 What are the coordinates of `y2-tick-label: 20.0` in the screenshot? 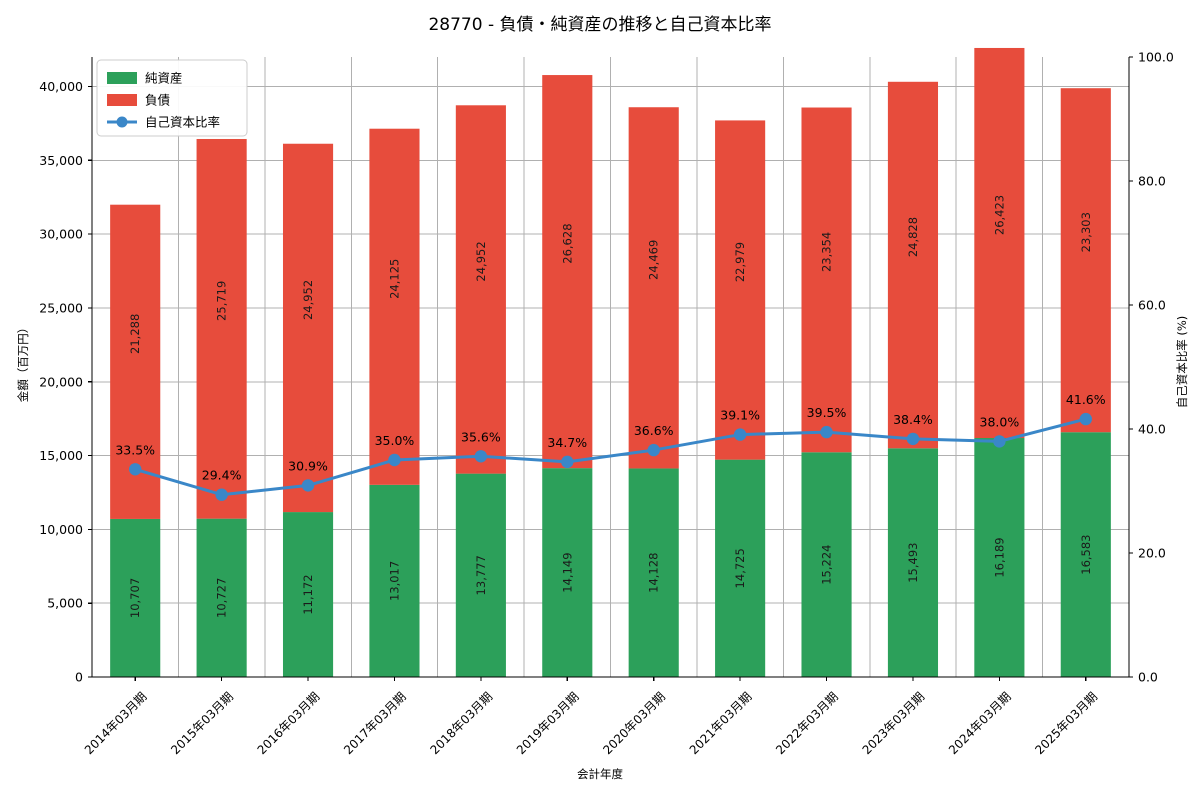 It's located at (1152, 553).